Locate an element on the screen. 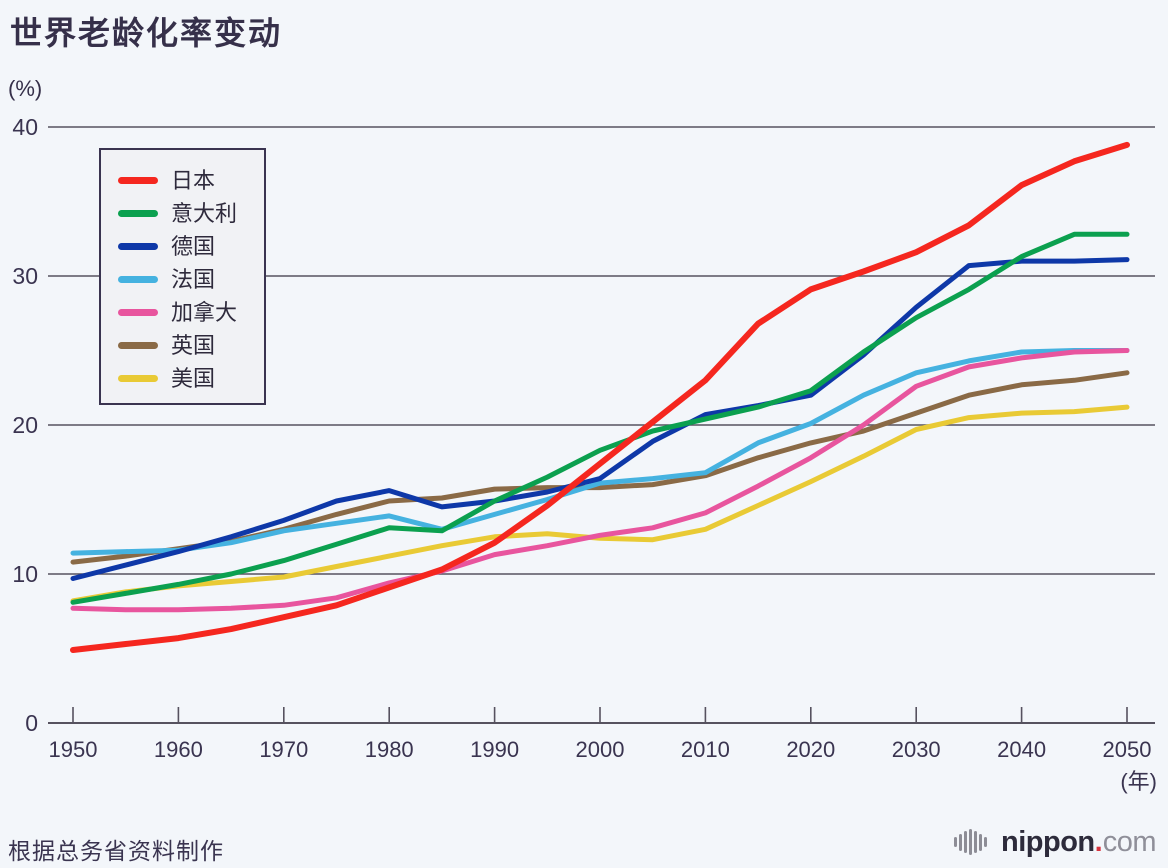  x-tick-label: 1970 is located at coordinates (283, 749).